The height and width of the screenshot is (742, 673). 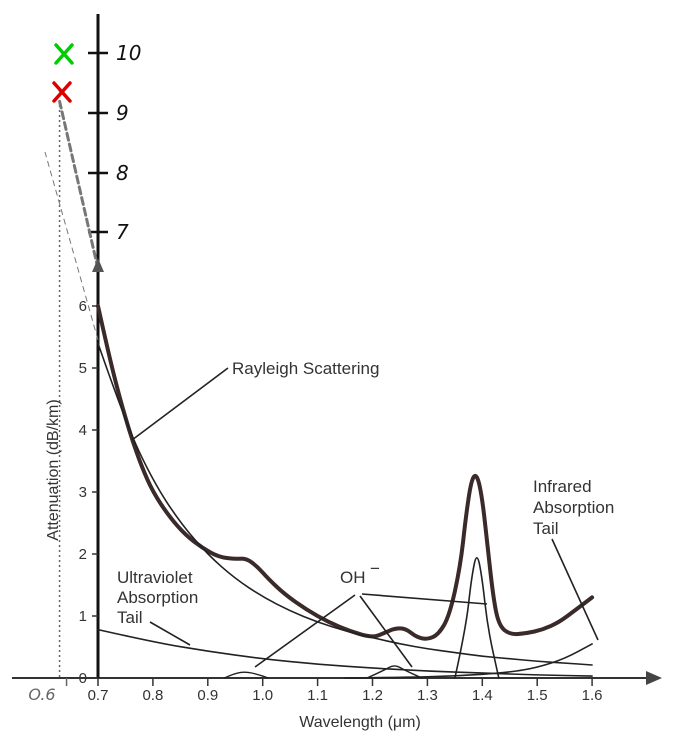 What do you see at coordinates (562, 486) in the screenshot?
I see `annotation-ir-line: Infrared` at bounding box center [562, 486].